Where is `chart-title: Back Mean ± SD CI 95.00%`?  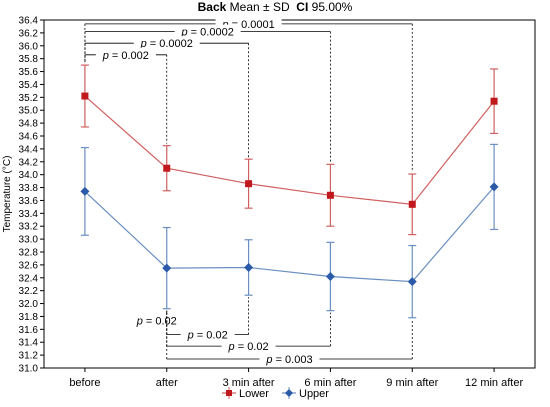 chart-title: Back Mean ± SD CI 95.00% is located at coordinates (275, 7).